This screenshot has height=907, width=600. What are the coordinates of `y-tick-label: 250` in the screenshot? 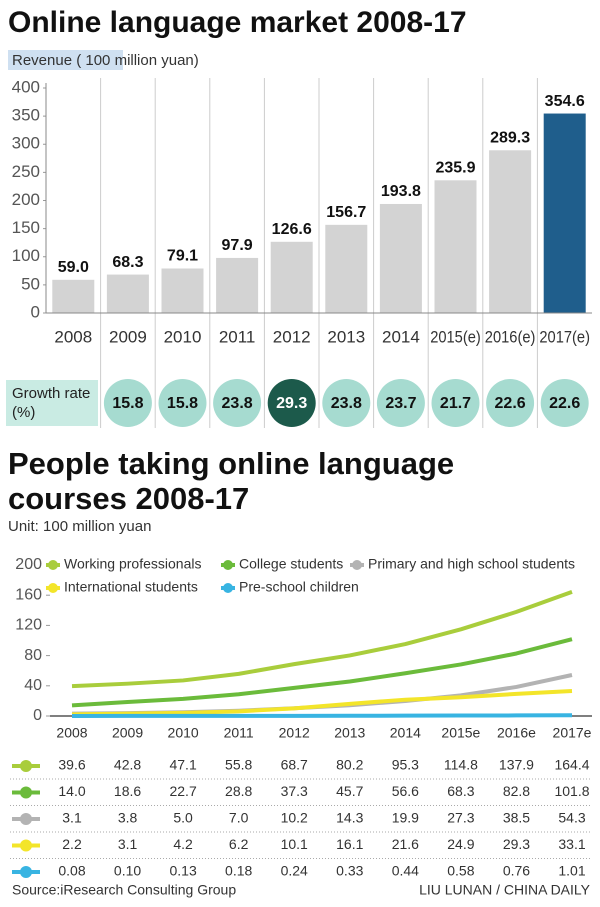 It's located at (26, 171).